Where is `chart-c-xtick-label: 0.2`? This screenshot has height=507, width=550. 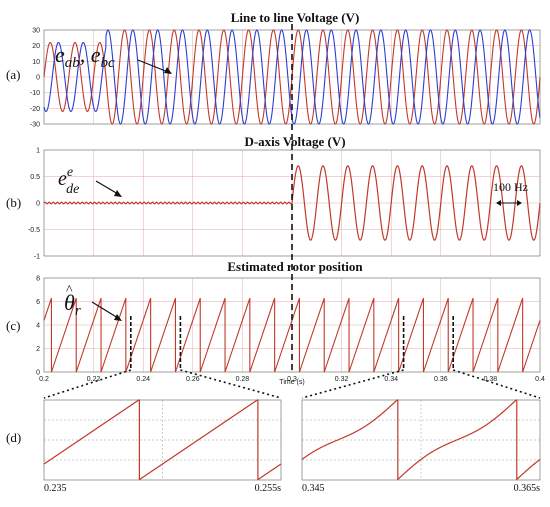
chart-c-xtick-label: 0.2 is located at coordinates (44, 379).